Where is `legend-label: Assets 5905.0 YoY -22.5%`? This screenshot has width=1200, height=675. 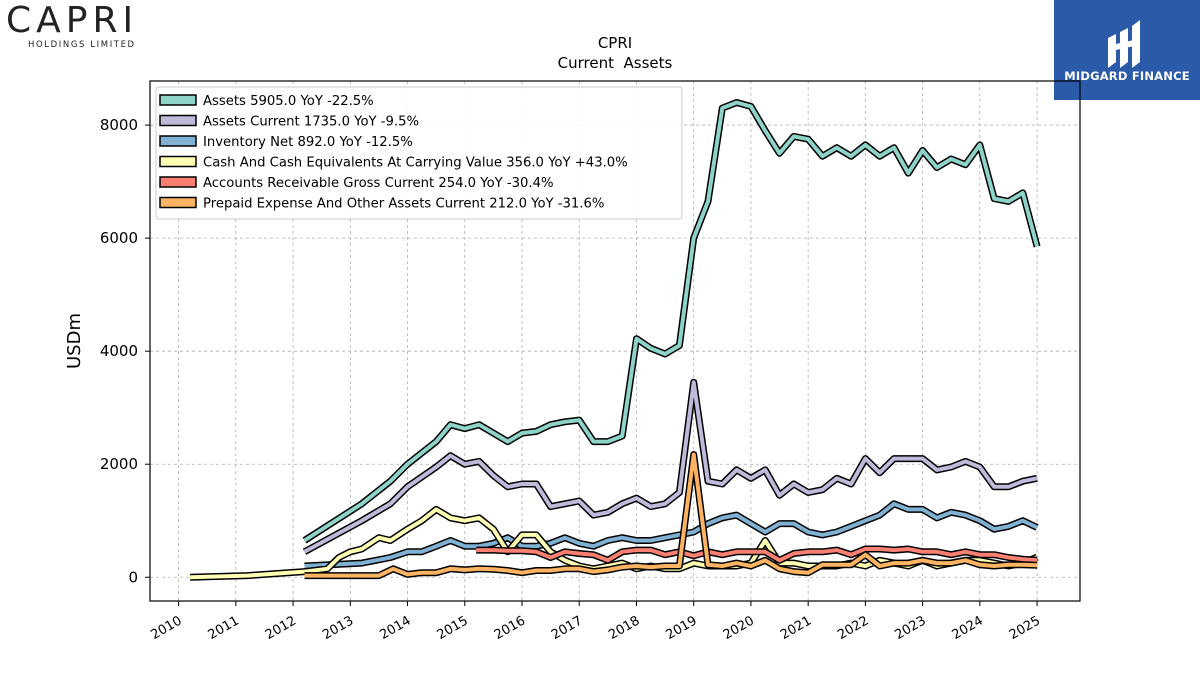 legend-label: Assets 5905.0 YoY -22.5% is located at coordinates (288, 101).